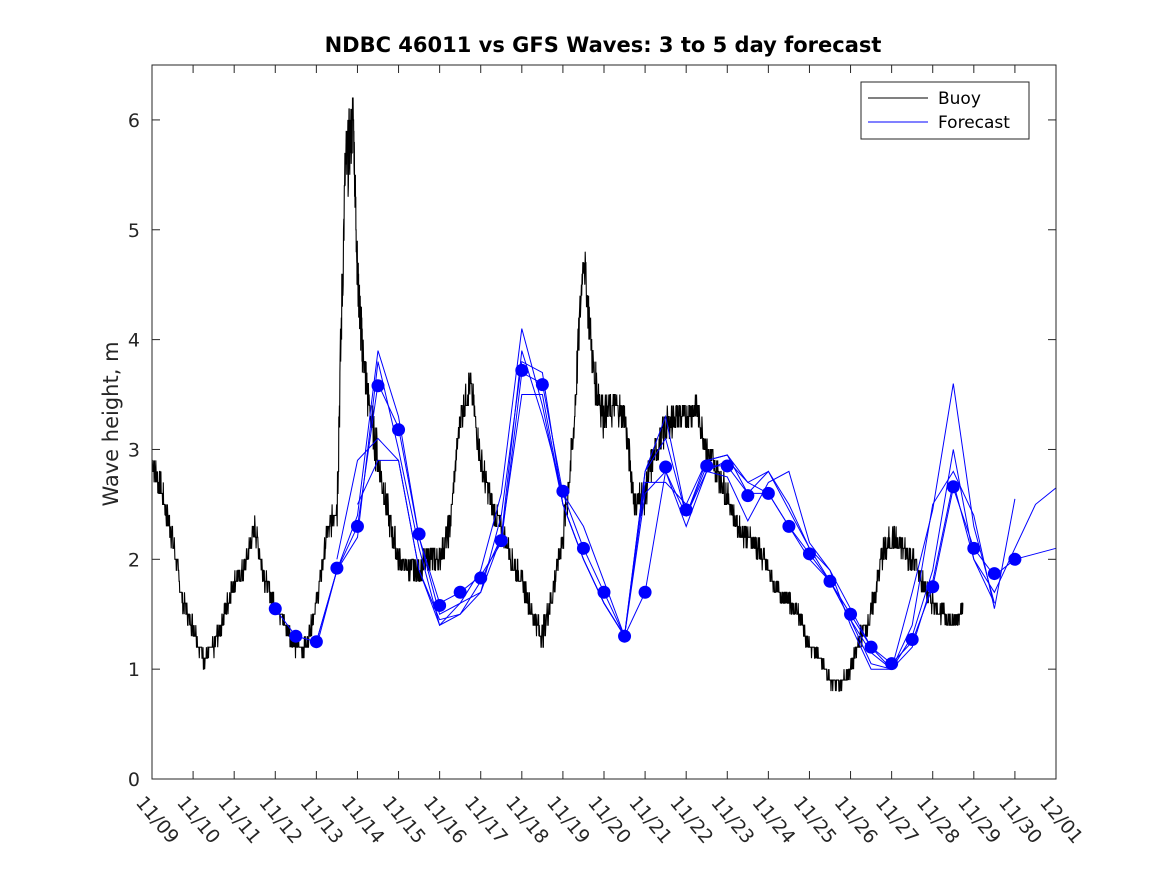 Image resolution: width=1167 pixels, height=875 pixels. What do you see at coordinates (691, 820) in the screenshot?
I see `x-tick-label: 11/22` at bounding box center [691, 820].